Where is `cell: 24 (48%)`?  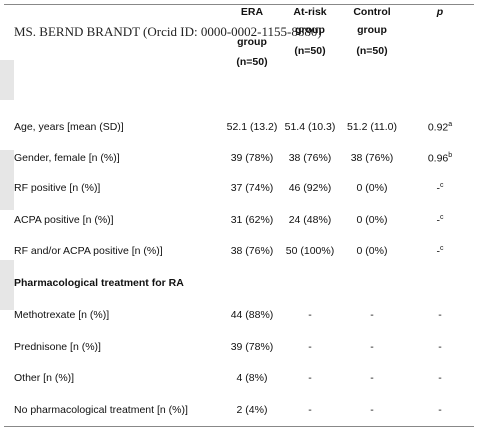
cell: 24 (48%) is located at coordinates (310, 220).